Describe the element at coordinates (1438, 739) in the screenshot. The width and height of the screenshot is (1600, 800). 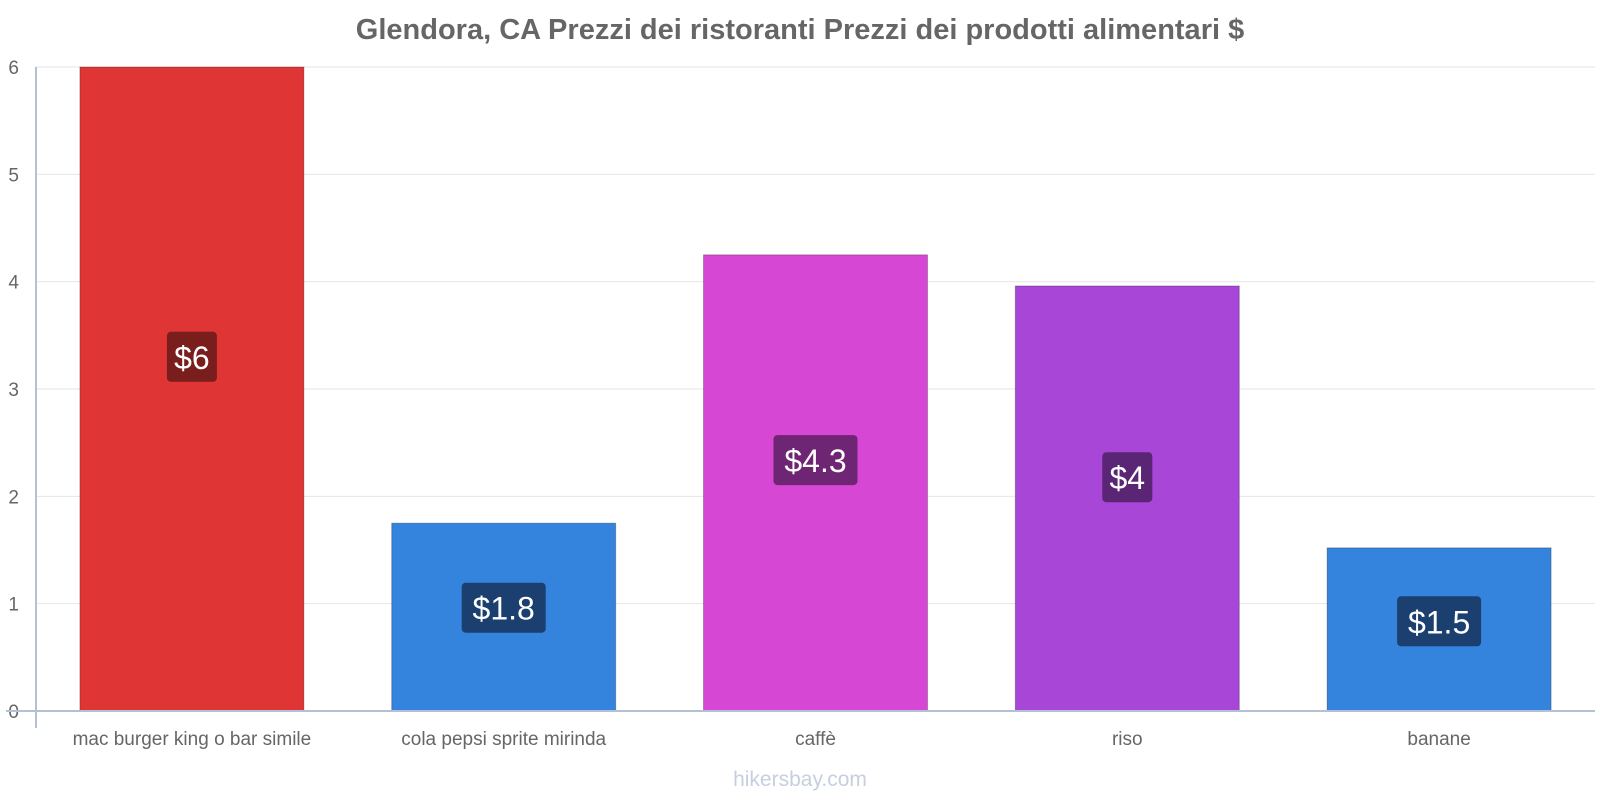
I see `x-tick-label: banane` at that location.